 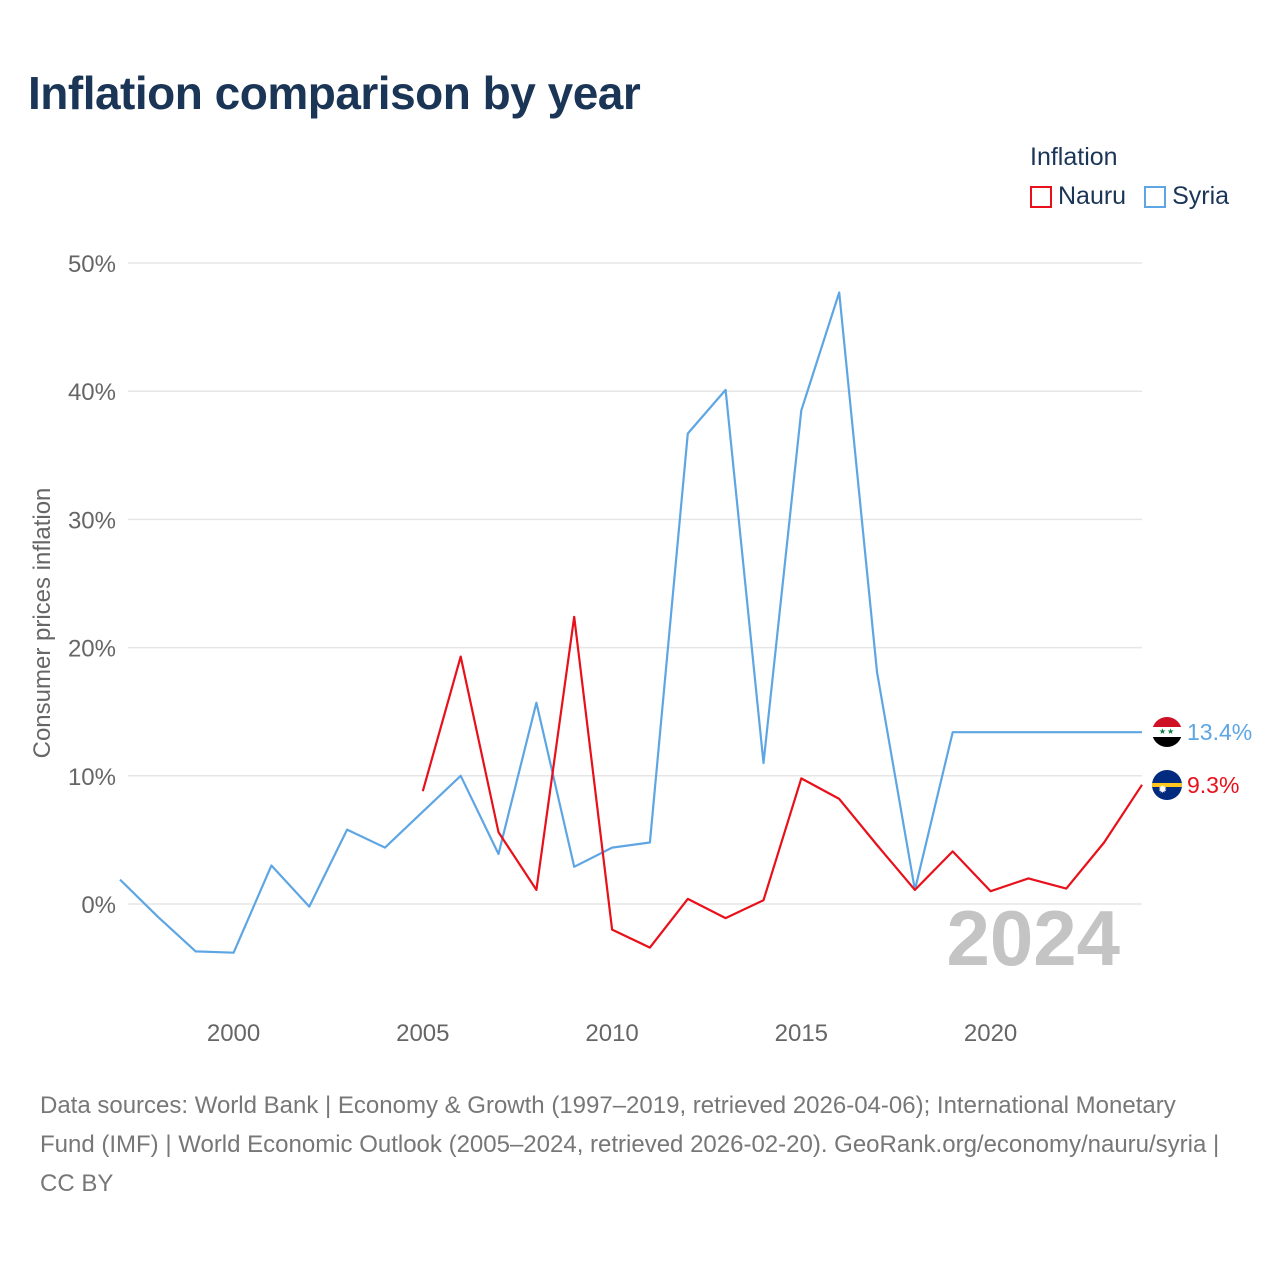 What do you see at coordinates (42, 623) in the screenshot?
I see `y-axis-label: Consumer prices inflation` at bounding box center [42, 623].